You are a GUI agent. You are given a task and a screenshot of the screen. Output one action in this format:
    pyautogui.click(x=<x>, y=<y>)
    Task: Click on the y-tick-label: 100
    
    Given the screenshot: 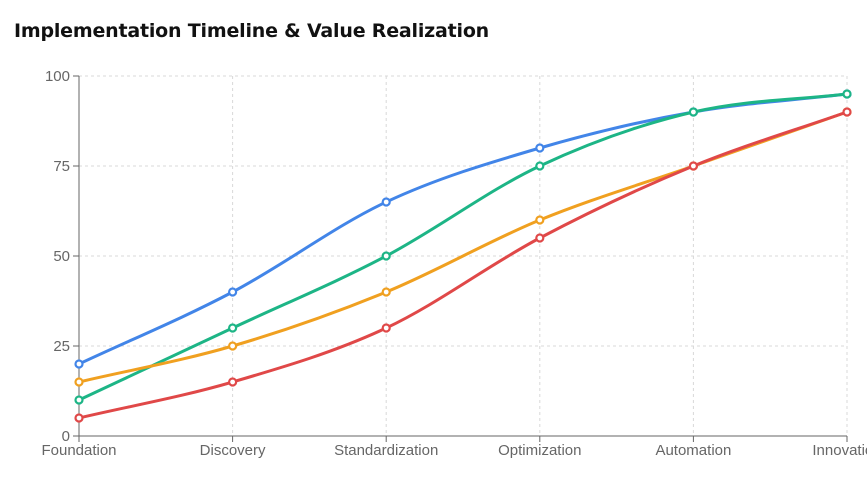 What is the action you would take?
    pyautogui.click(x=57, y=76)
    